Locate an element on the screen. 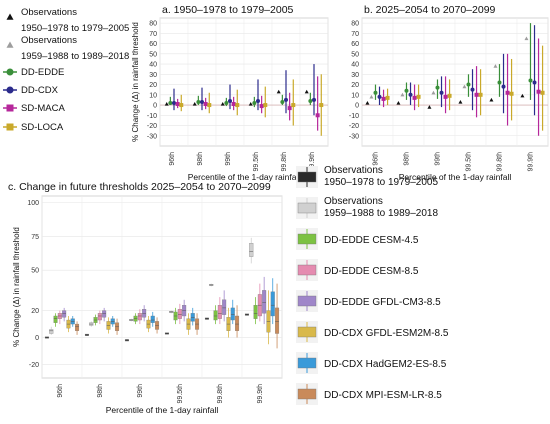  legend-bottom-label: DD-EDDE CESM-8.5 is located at coordinates (371, 271).